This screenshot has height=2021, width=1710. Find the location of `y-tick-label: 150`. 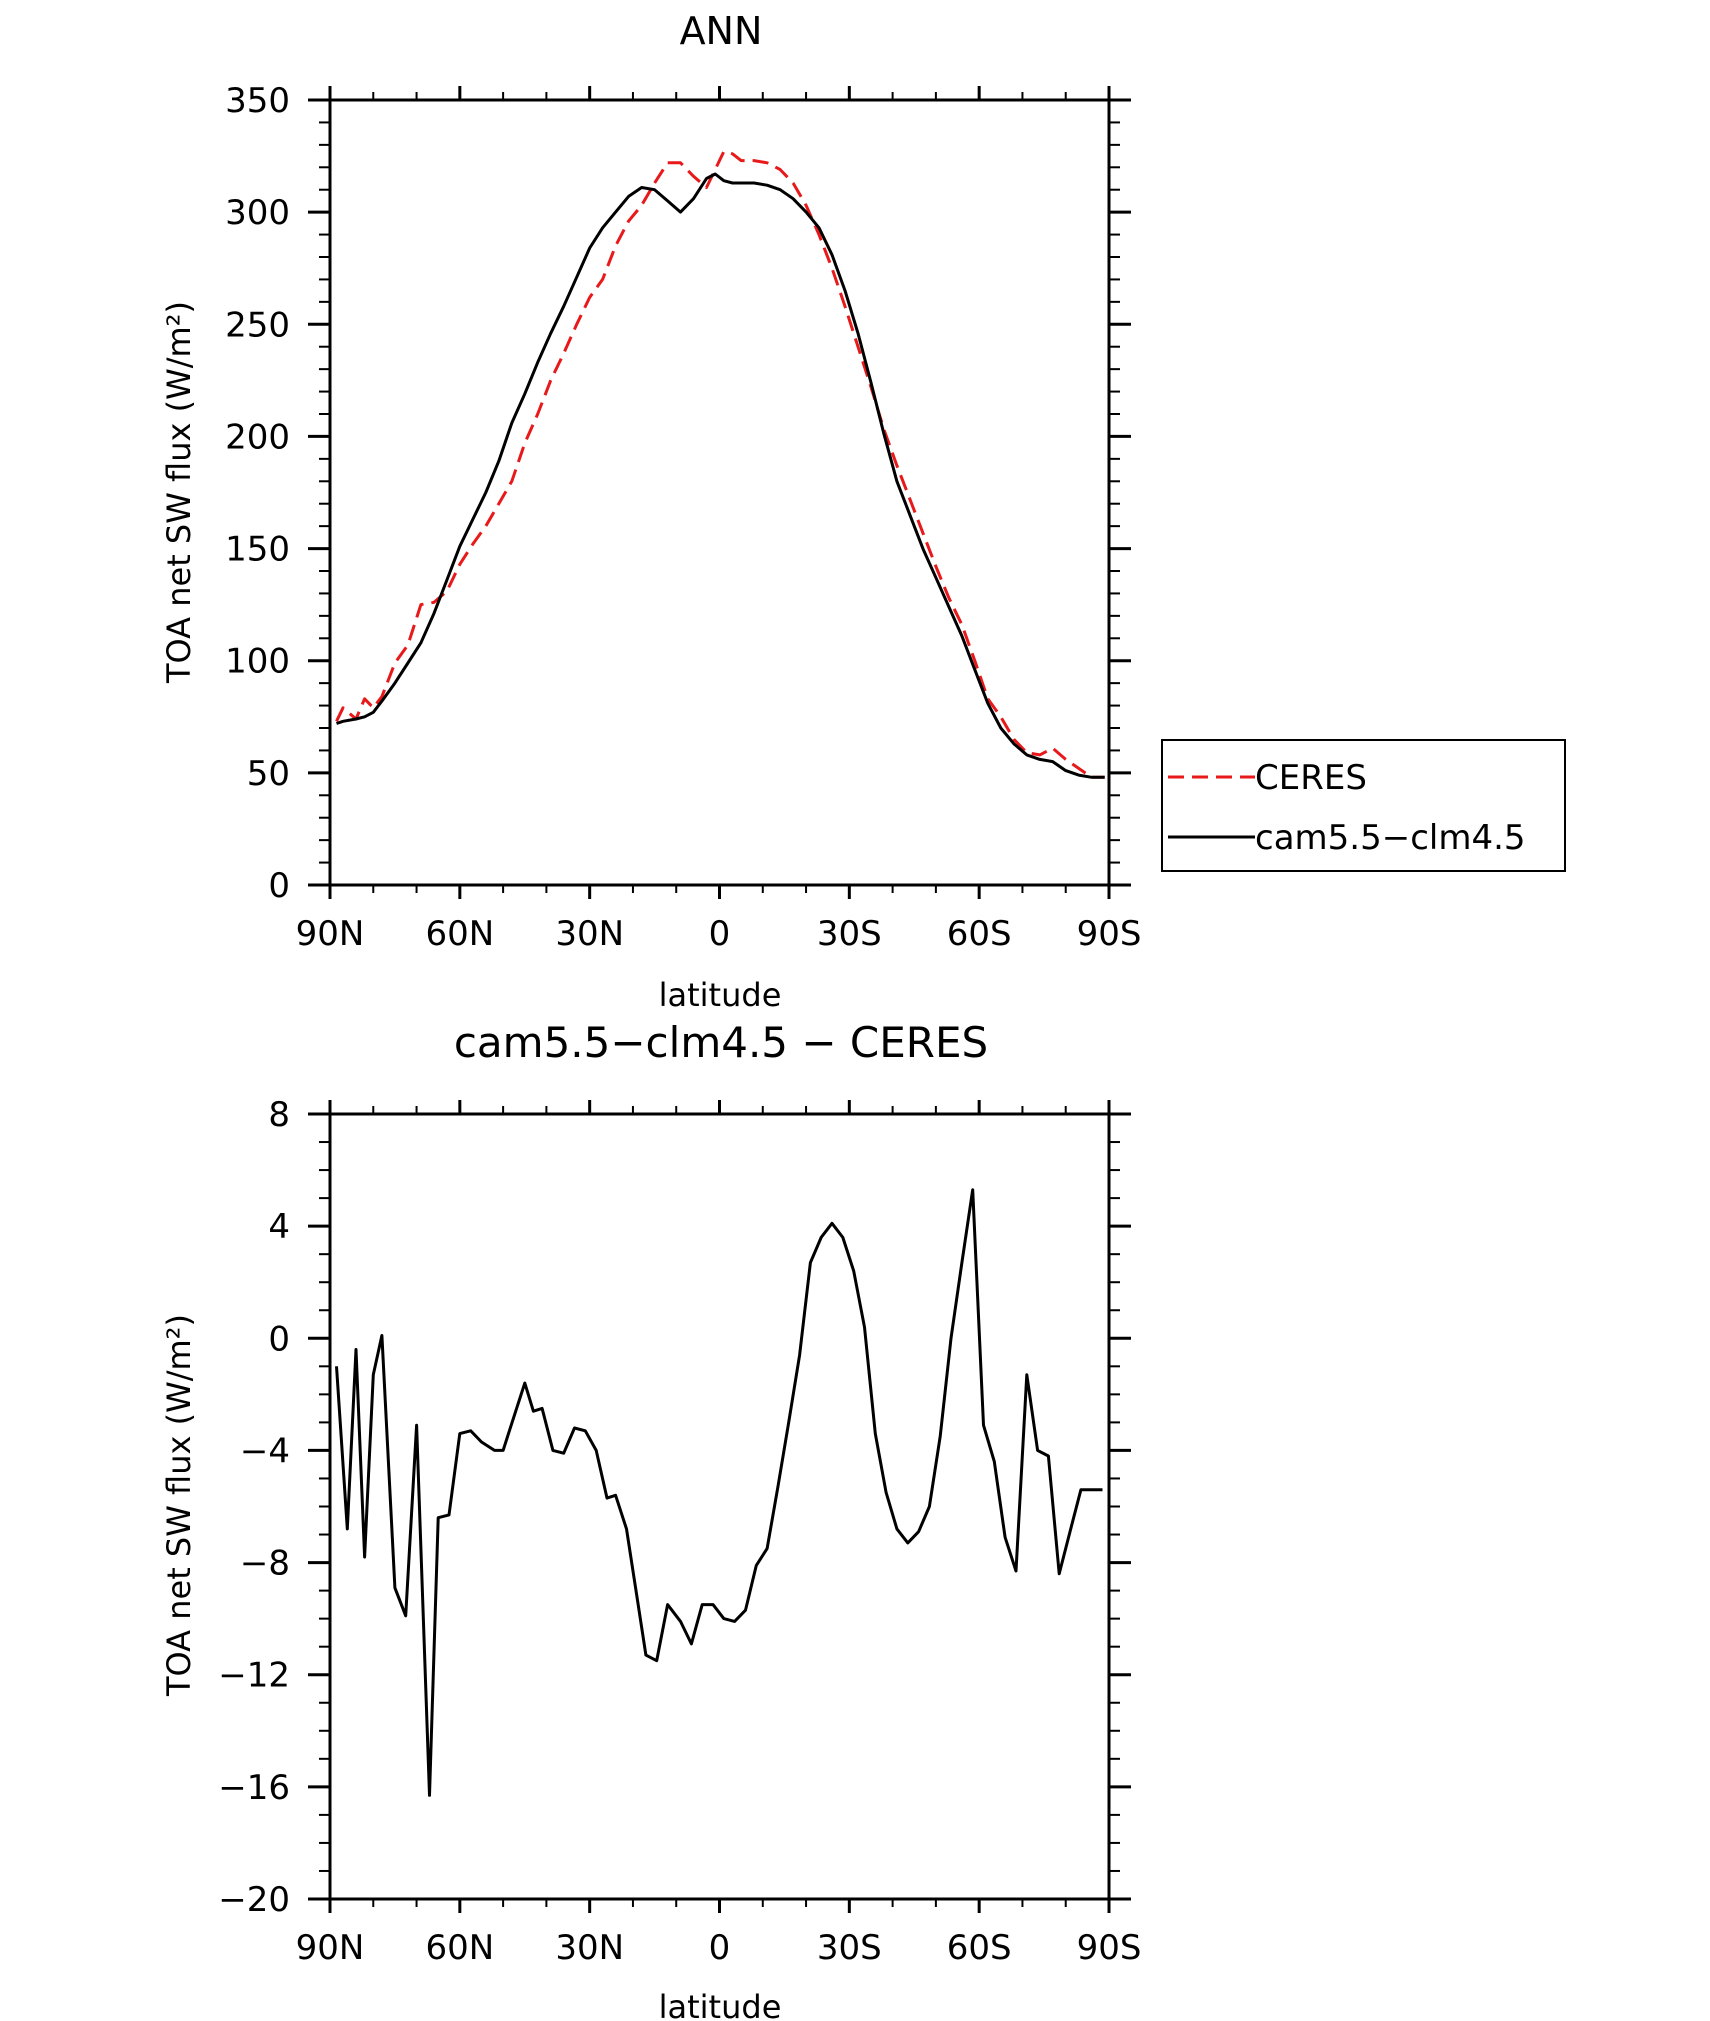

y-tick-label: 150 is located at coordinates (257, 550).